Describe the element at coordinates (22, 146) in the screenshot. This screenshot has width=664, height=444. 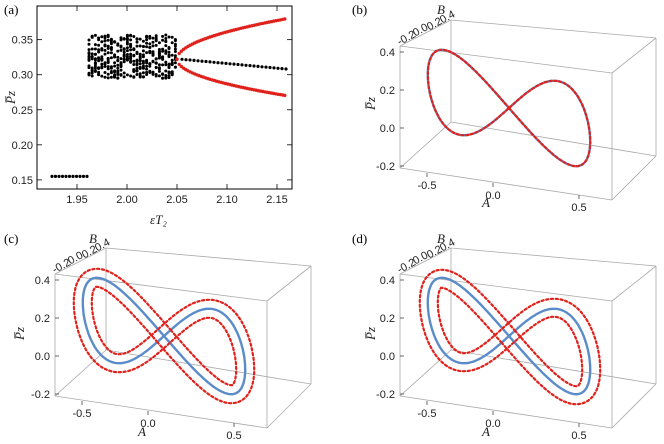
I see `y-tick-label: 0.20` at that location.